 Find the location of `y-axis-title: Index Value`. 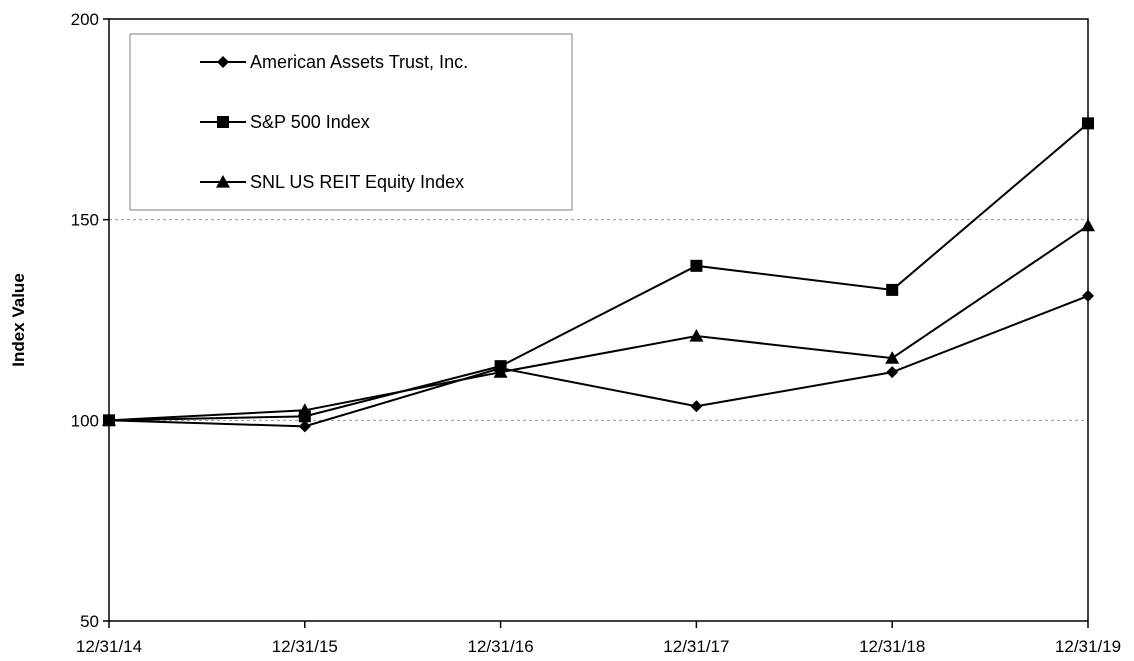

y-axis-title: Index Value is located at coordinates (18, 320).